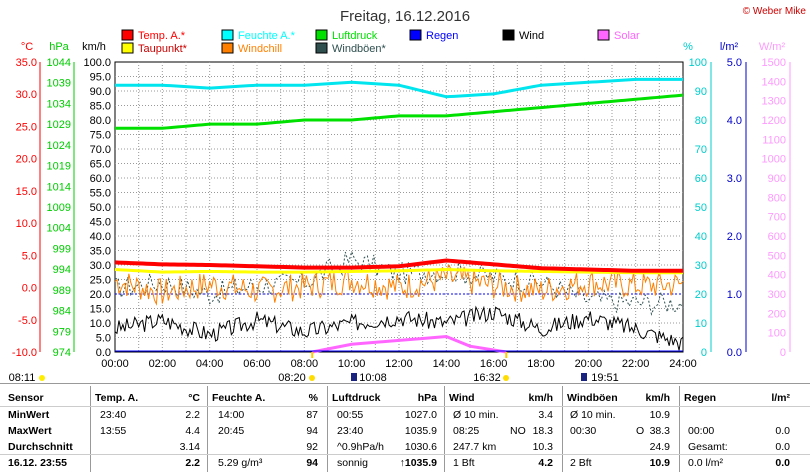  What do you see at coordinates (589, 364) in the screenshot?
I see `time-tick-label: 20:00` at bounding box center [589, 364].